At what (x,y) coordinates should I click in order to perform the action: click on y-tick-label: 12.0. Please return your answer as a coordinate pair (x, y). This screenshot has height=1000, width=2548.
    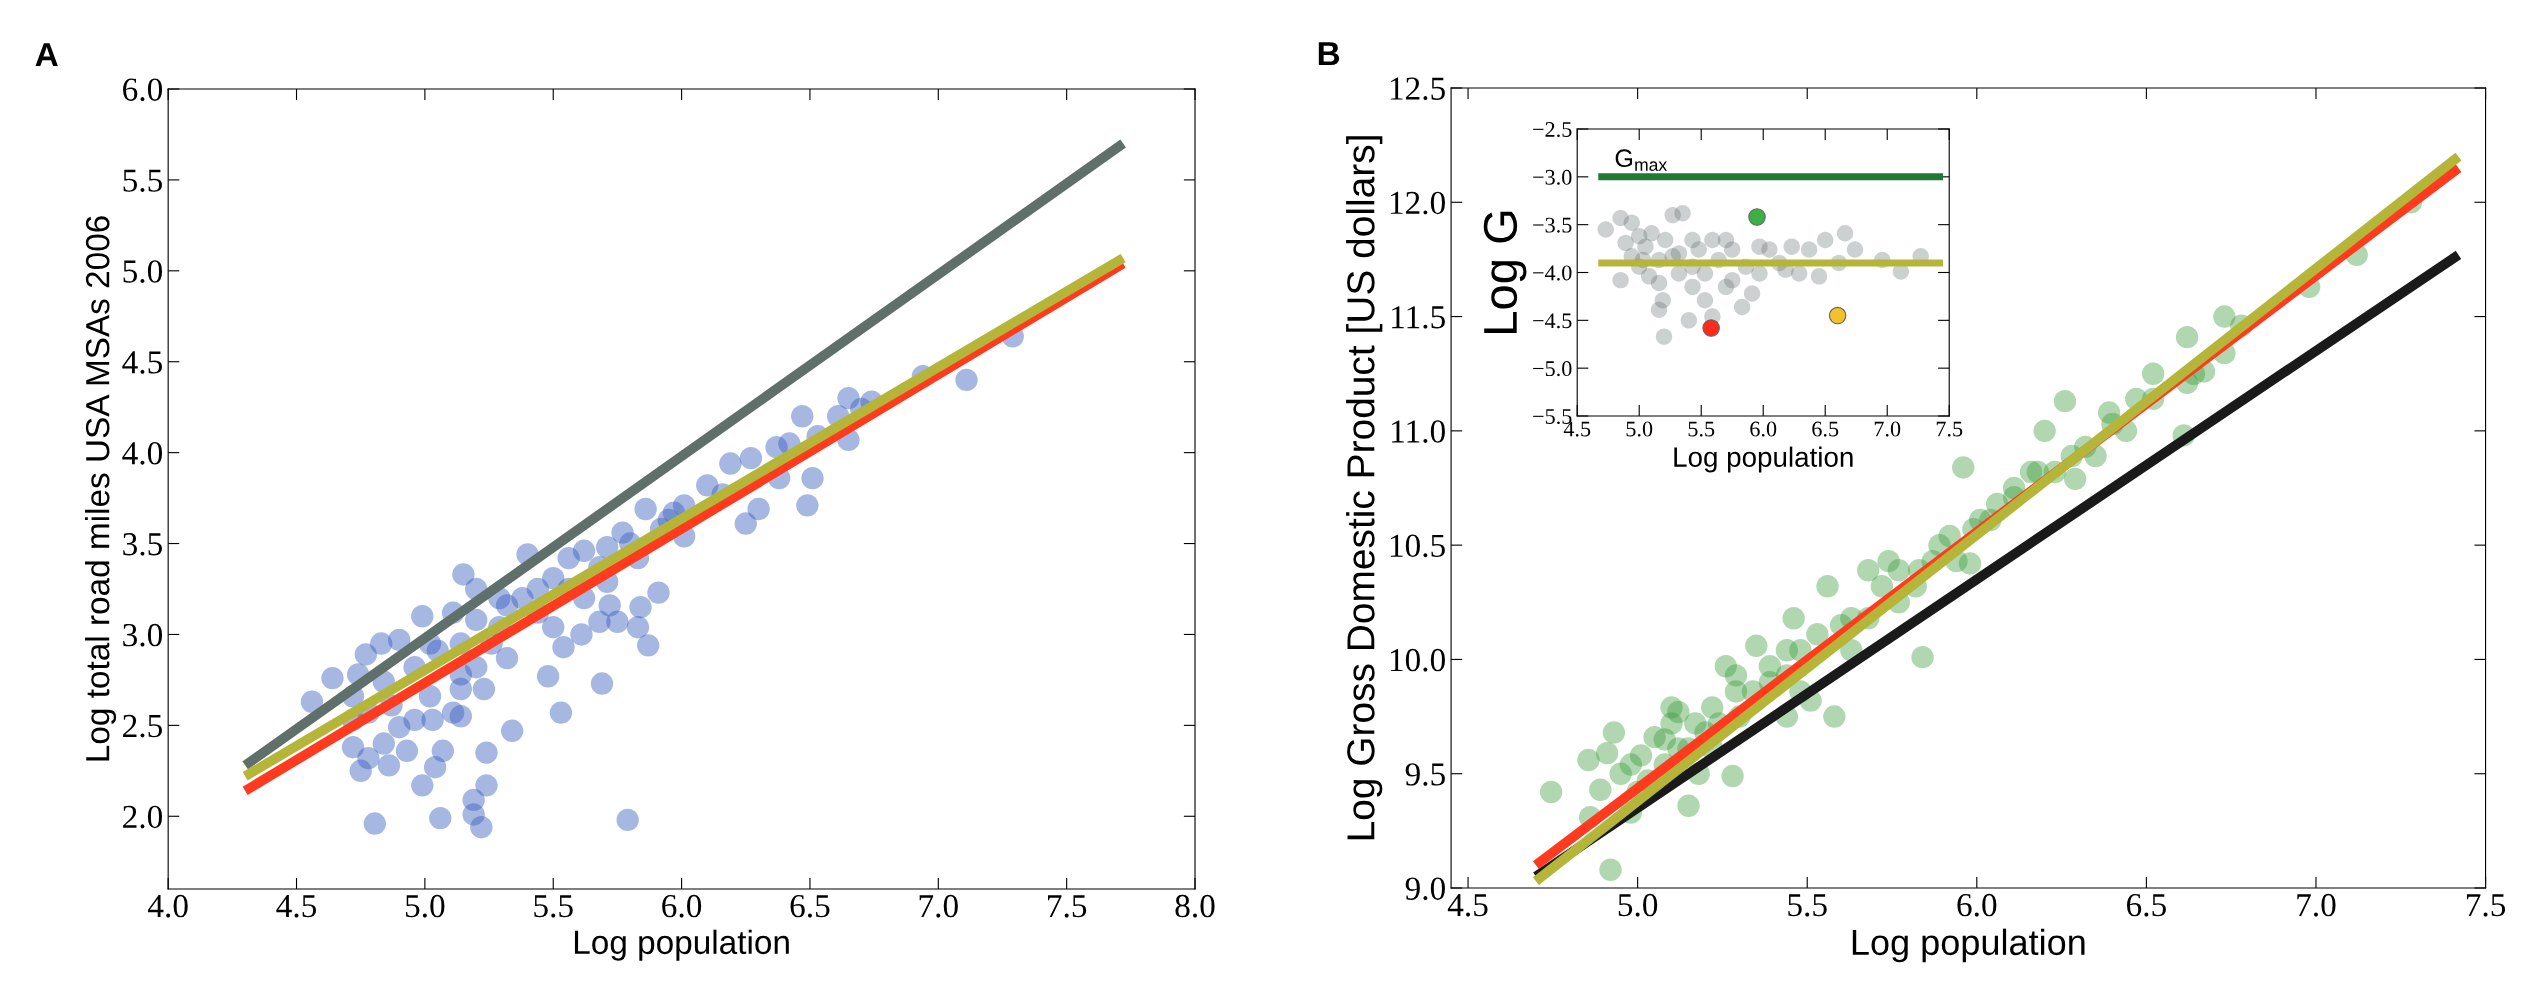
    Looking at the image, I should click on (1417, 203).